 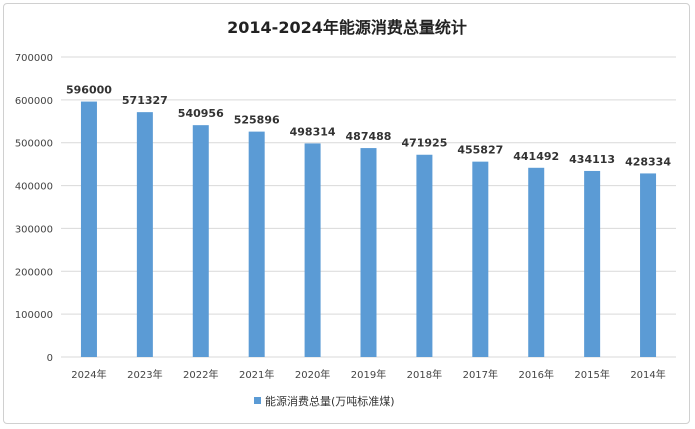 I want to click on legend-swatch, so click(x=257, y=400).